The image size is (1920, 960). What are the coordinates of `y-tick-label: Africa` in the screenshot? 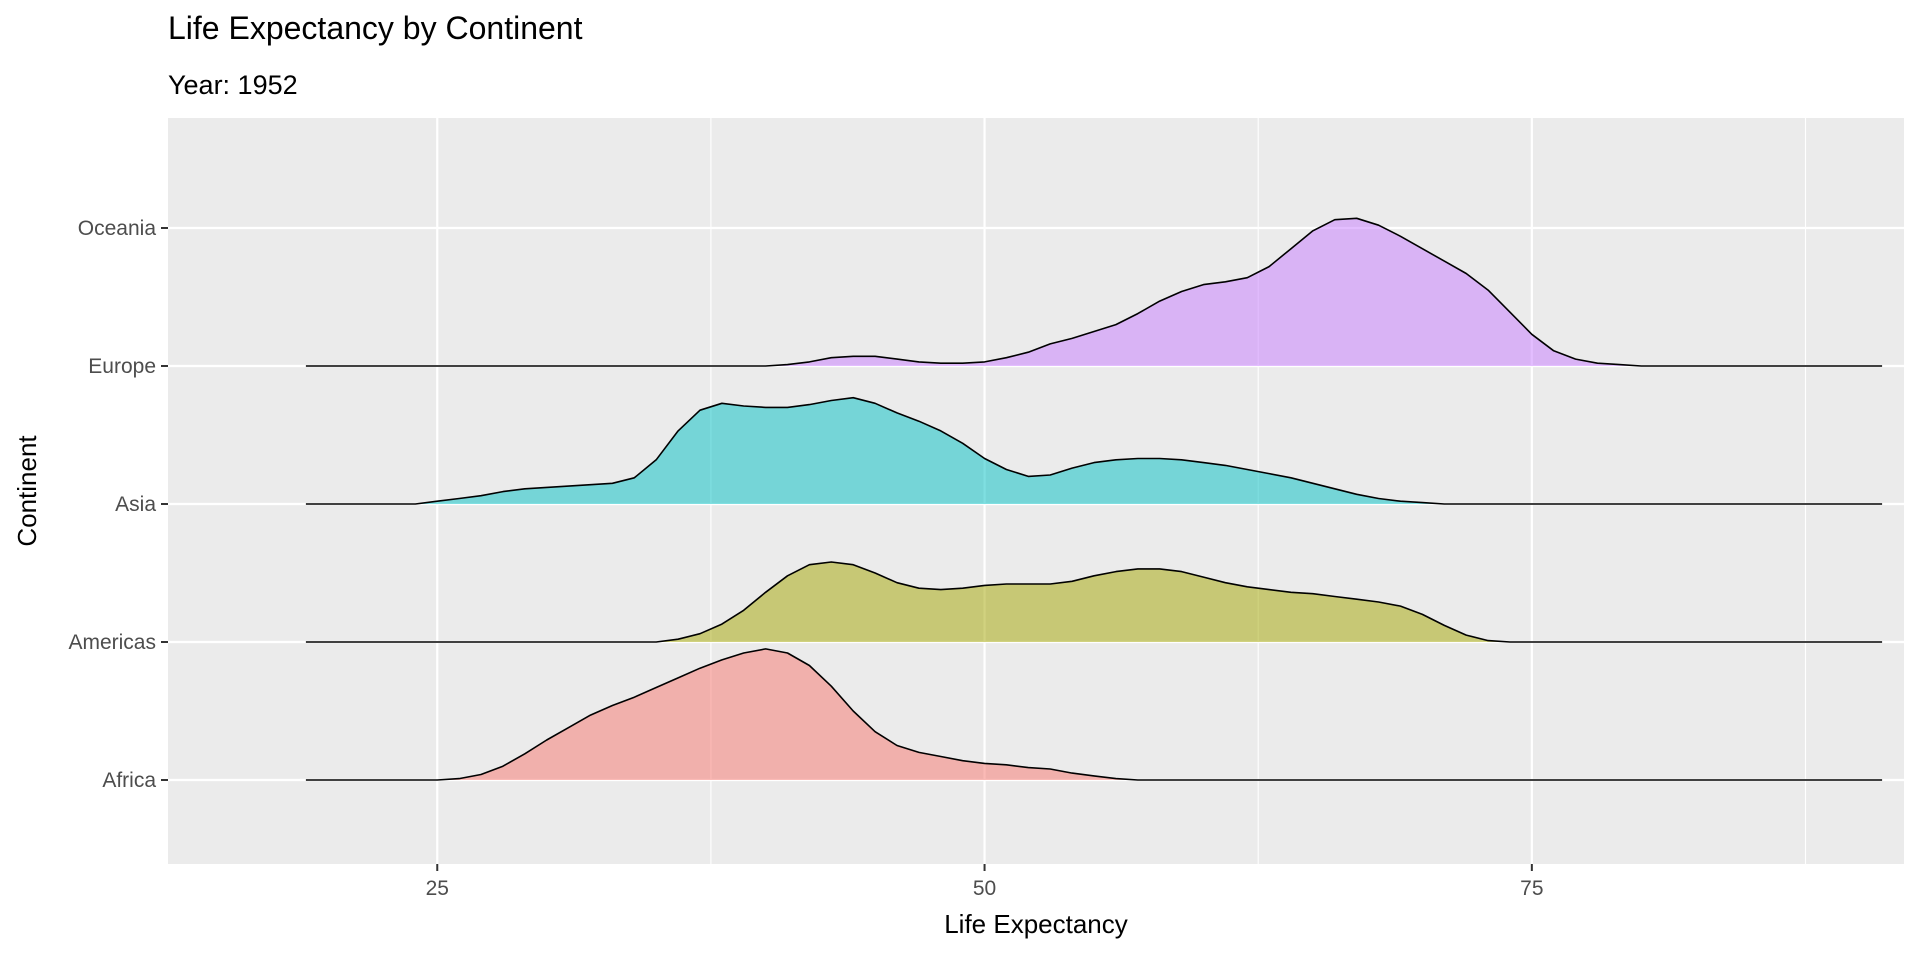 It's located at (129, 780).